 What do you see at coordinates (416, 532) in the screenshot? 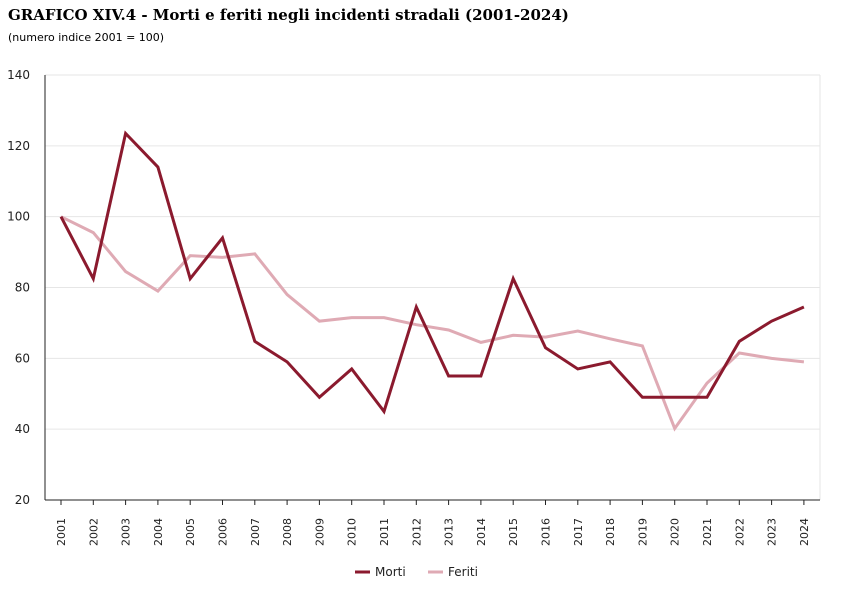
I see `x-tick-label-2012: 2012` at bounding box center [416, 532].